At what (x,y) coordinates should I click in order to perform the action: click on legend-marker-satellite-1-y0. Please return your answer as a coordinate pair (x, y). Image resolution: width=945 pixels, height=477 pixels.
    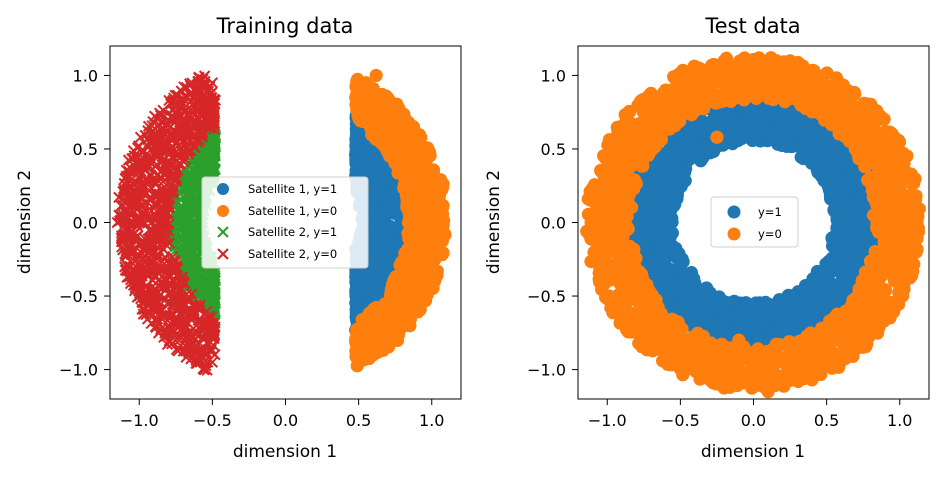
    Looking at the image, I should click on (223, 211).